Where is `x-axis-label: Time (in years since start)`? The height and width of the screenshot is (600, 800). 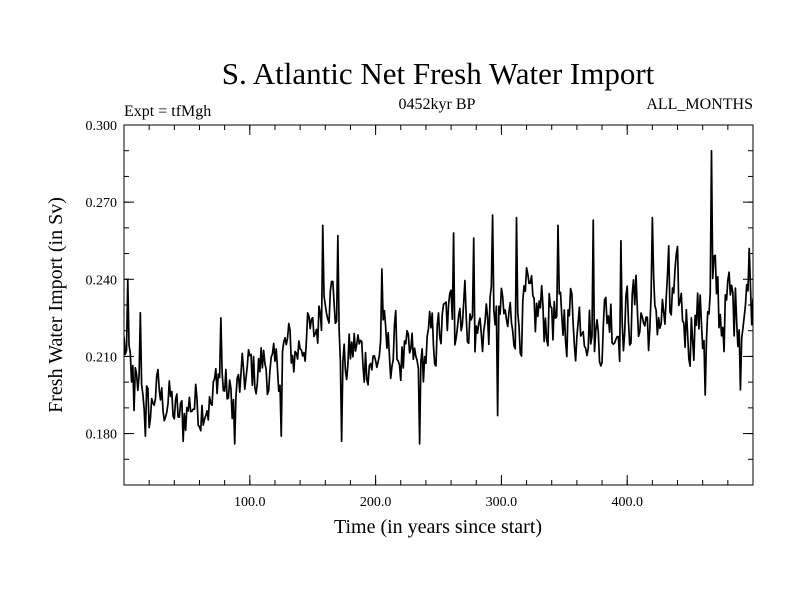
x-axis-label: Time (in years since start) is located at coordinates (438, 527).